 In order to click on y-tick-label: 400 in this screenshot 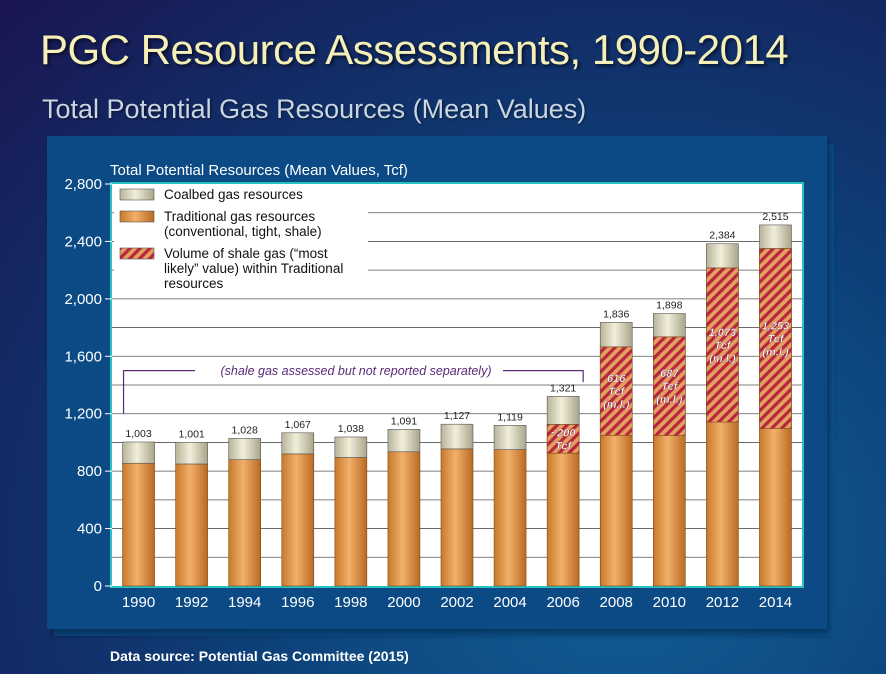, I will do `click(89, 529)`.